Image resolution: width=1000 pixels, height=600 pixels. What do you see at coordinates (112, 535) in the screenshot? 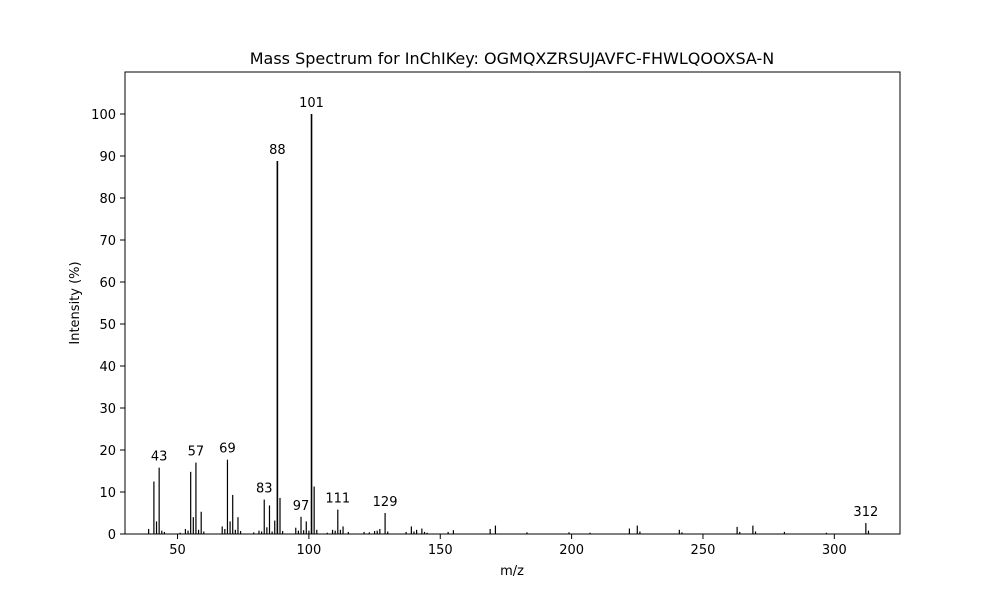
I see `y-tick-label-0: 0` at bounding box center [112, 535].